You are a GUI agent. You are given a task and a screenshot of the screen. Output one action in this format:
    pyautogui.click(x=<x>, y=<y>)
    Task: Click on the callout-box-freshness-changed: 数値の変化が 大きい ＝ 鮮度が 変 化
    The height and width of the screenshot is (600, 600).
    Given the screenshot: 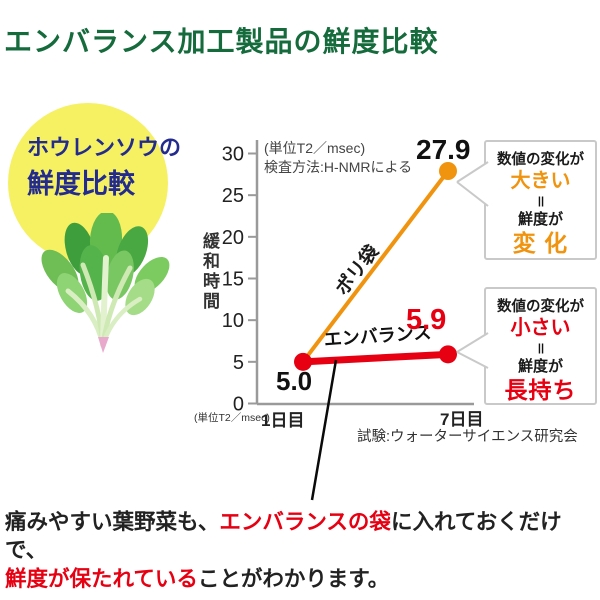 What is the action you would take?
    pyautogui.click(x=540, y=200)
    